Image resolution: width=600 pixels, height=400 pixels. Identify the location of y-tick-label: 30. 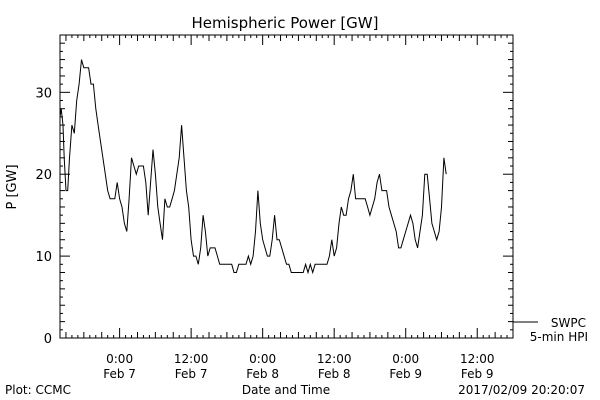
(43, 93).